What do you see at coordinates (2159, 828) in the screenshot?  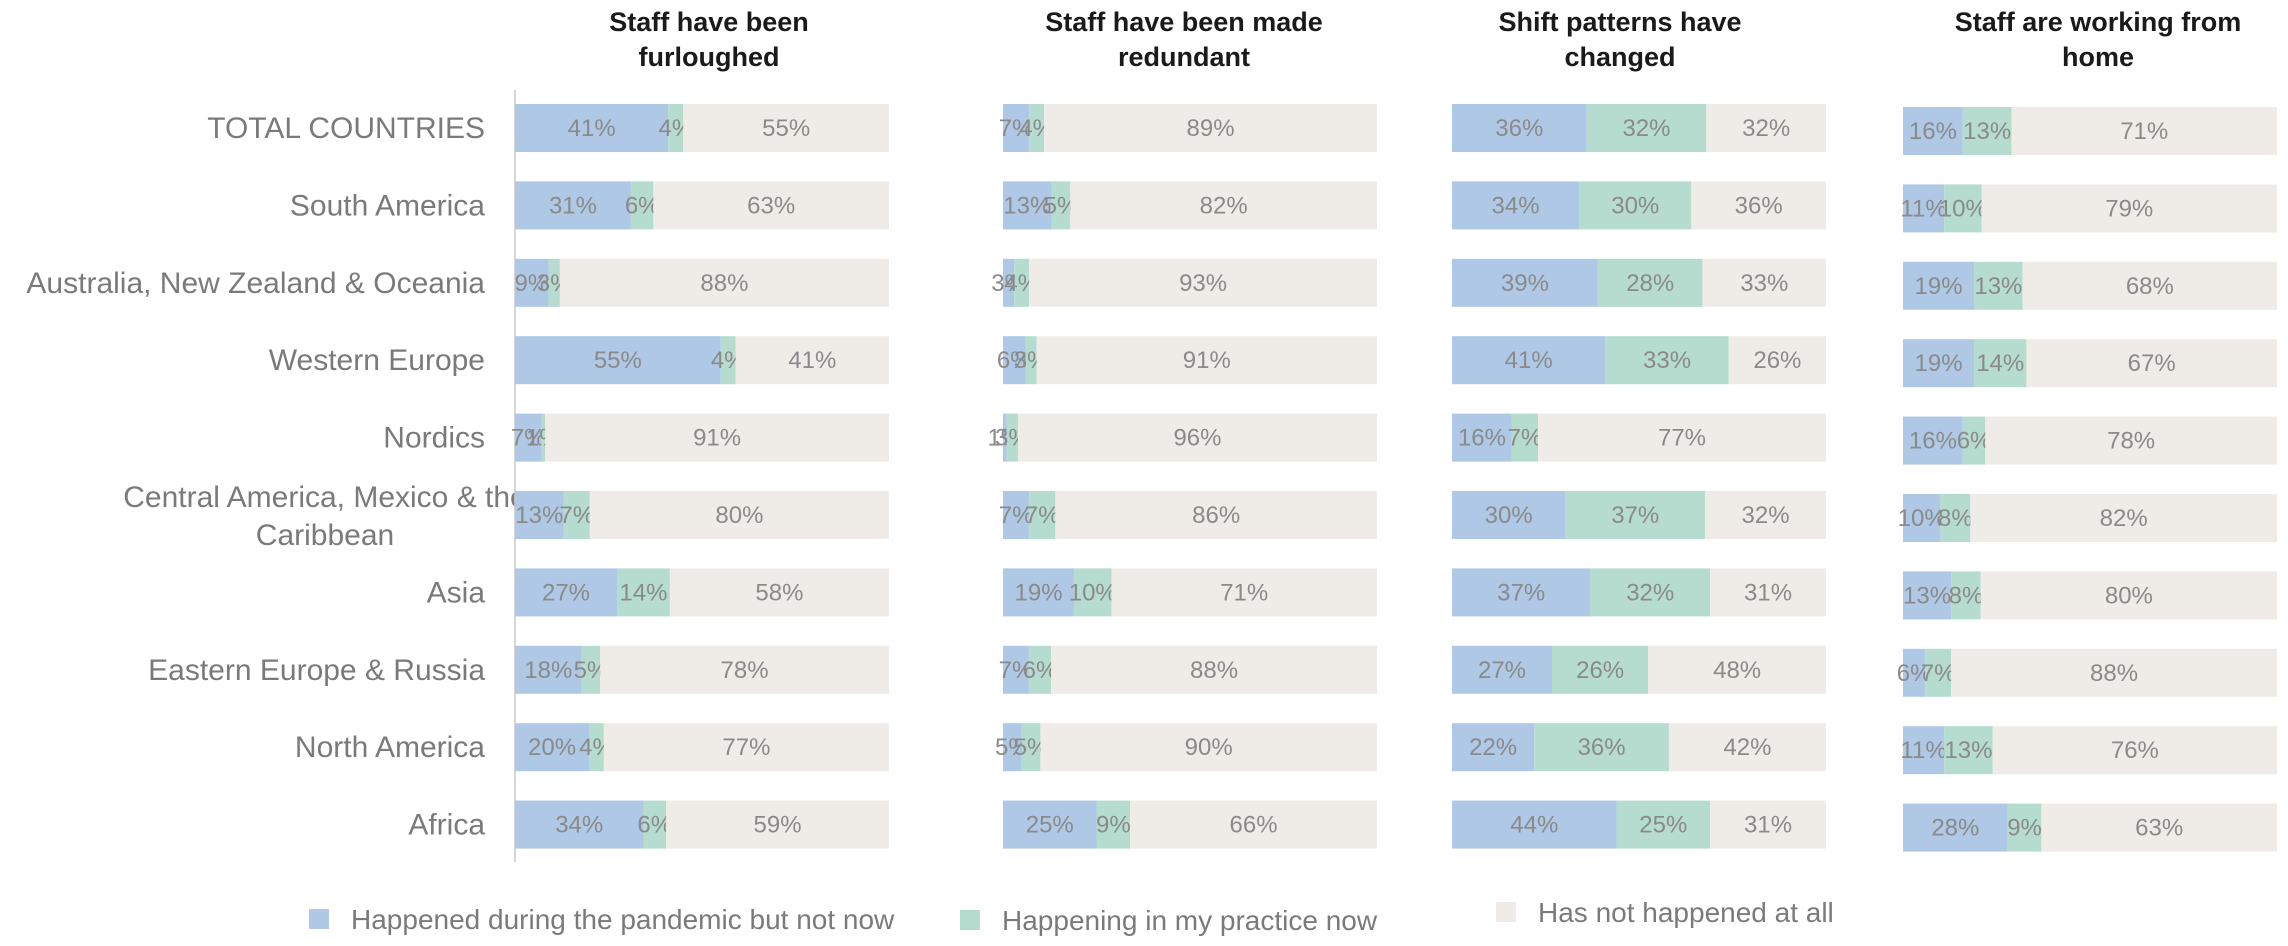 I see `data-label: 63%` at bounding box center [2159, 828].